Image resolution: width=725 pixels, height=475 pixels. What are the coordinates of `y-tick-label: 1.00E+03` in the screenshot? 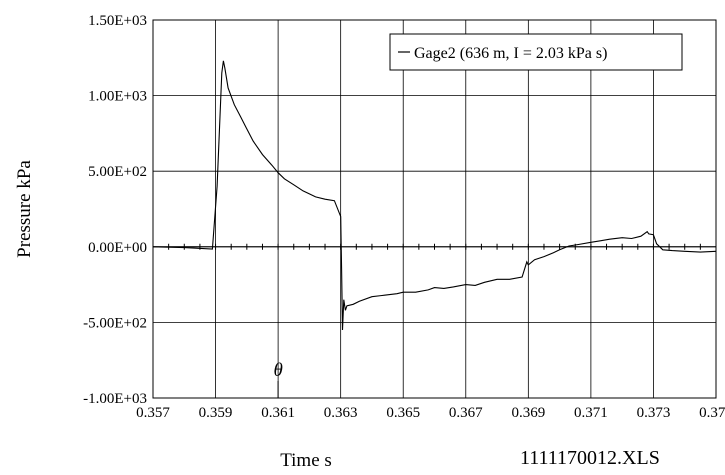 It's located at (117, 97).